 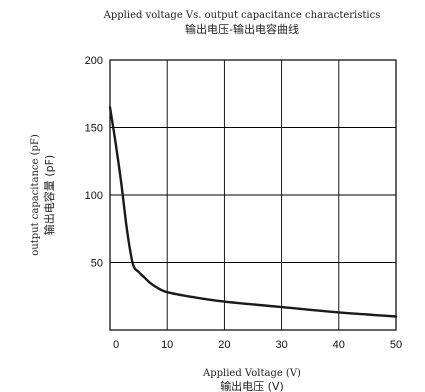 What do you see at coordinates (94, 196) in the screenshot?
I see `y-tick-label: 100` at bounding box center [94, 196].